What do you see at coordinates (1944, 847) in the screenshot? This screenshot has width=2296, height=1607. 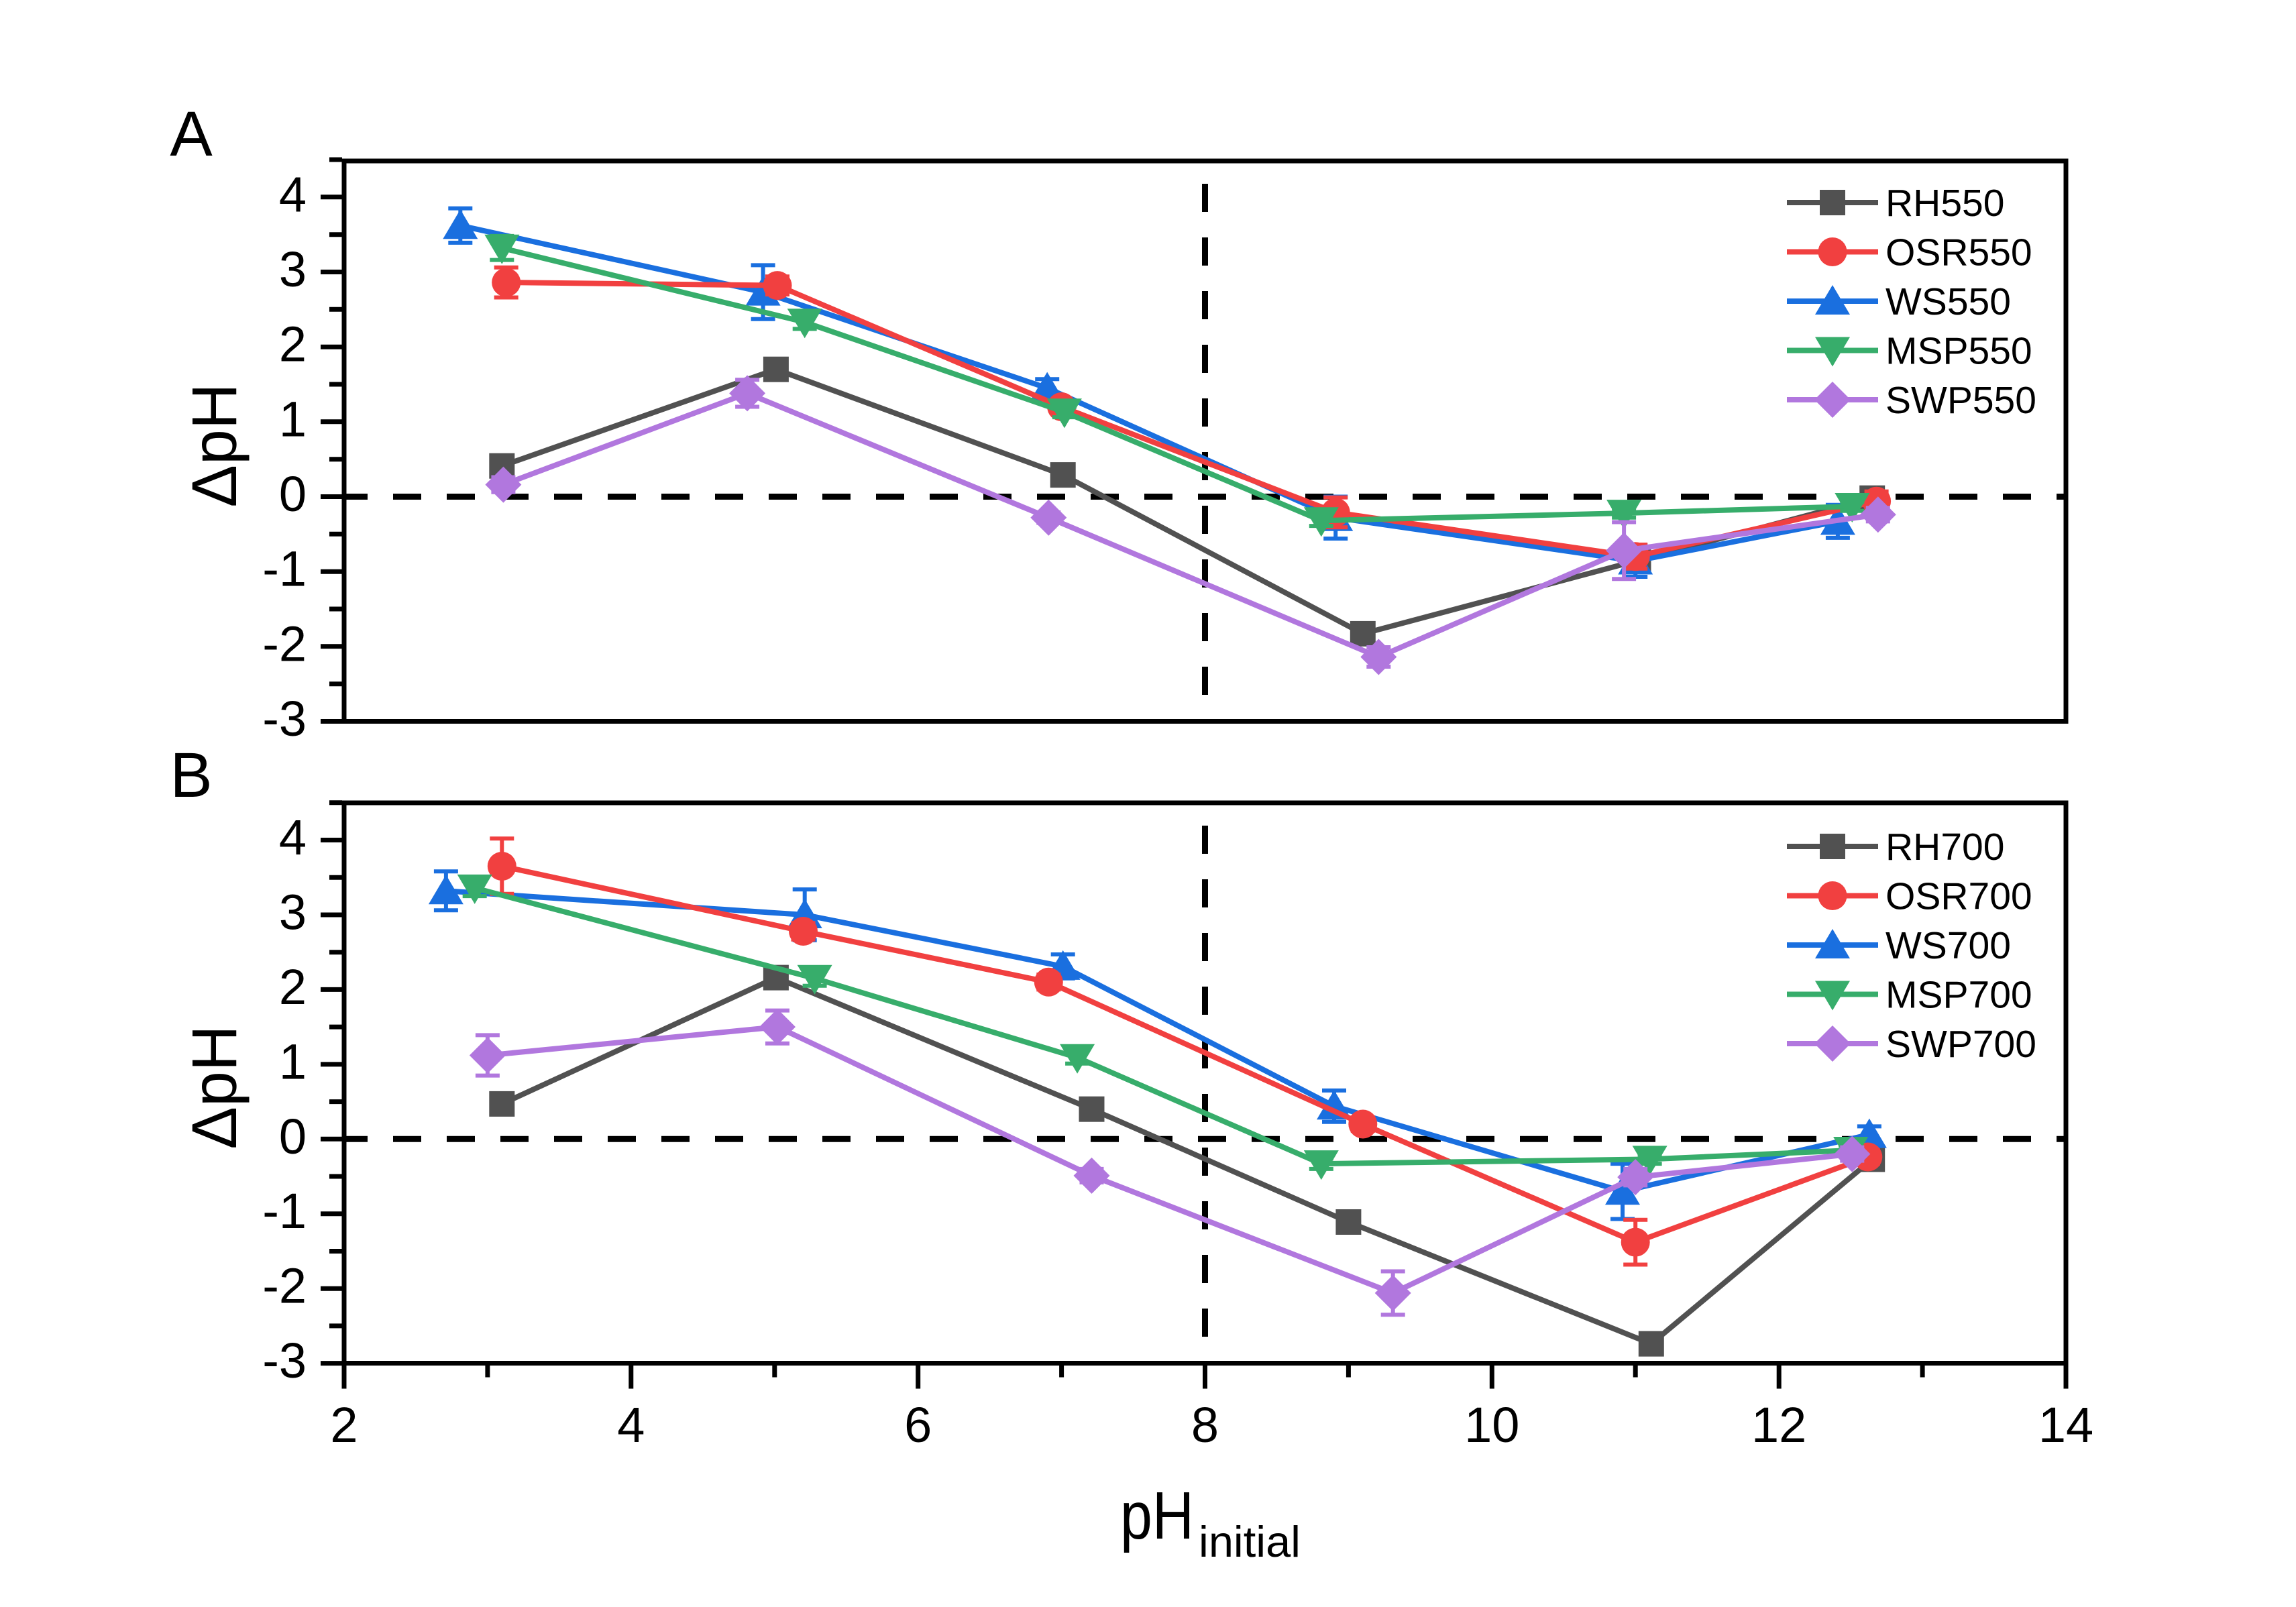 I see `svg-text: RH700` at bounding box center [1944, 847].